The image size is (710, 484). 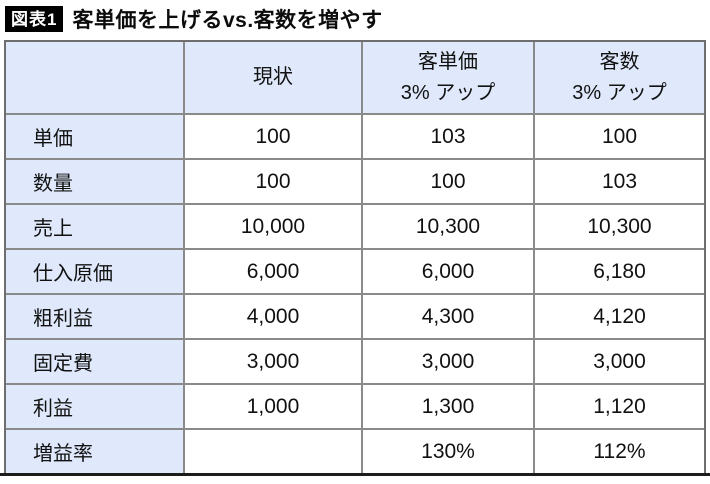 I want to click on figure-title-text: 客単価を上げるvs.客数を増やす, so click(x=227, y=20).